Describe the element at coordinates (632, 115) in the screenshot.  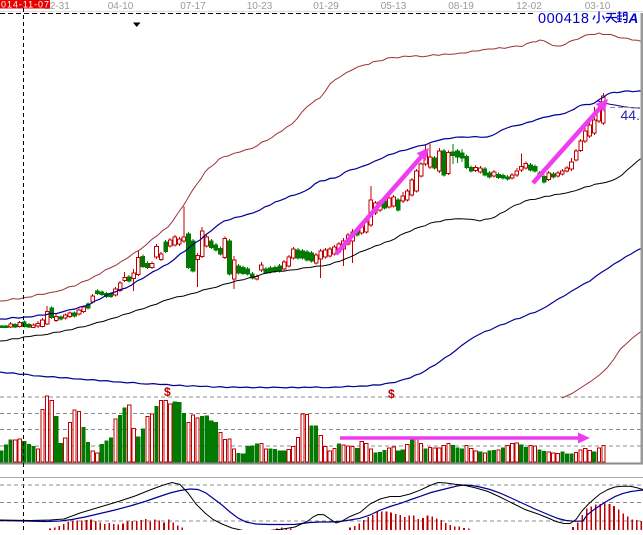
I see `svg-text: 44.0` at that location.